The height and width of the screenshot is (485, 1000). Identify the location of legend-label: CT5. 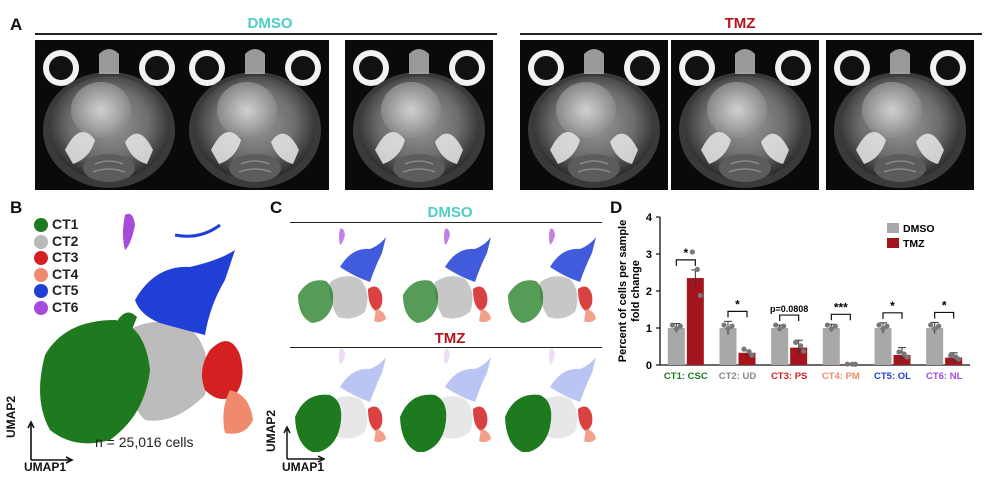
(65, 290).